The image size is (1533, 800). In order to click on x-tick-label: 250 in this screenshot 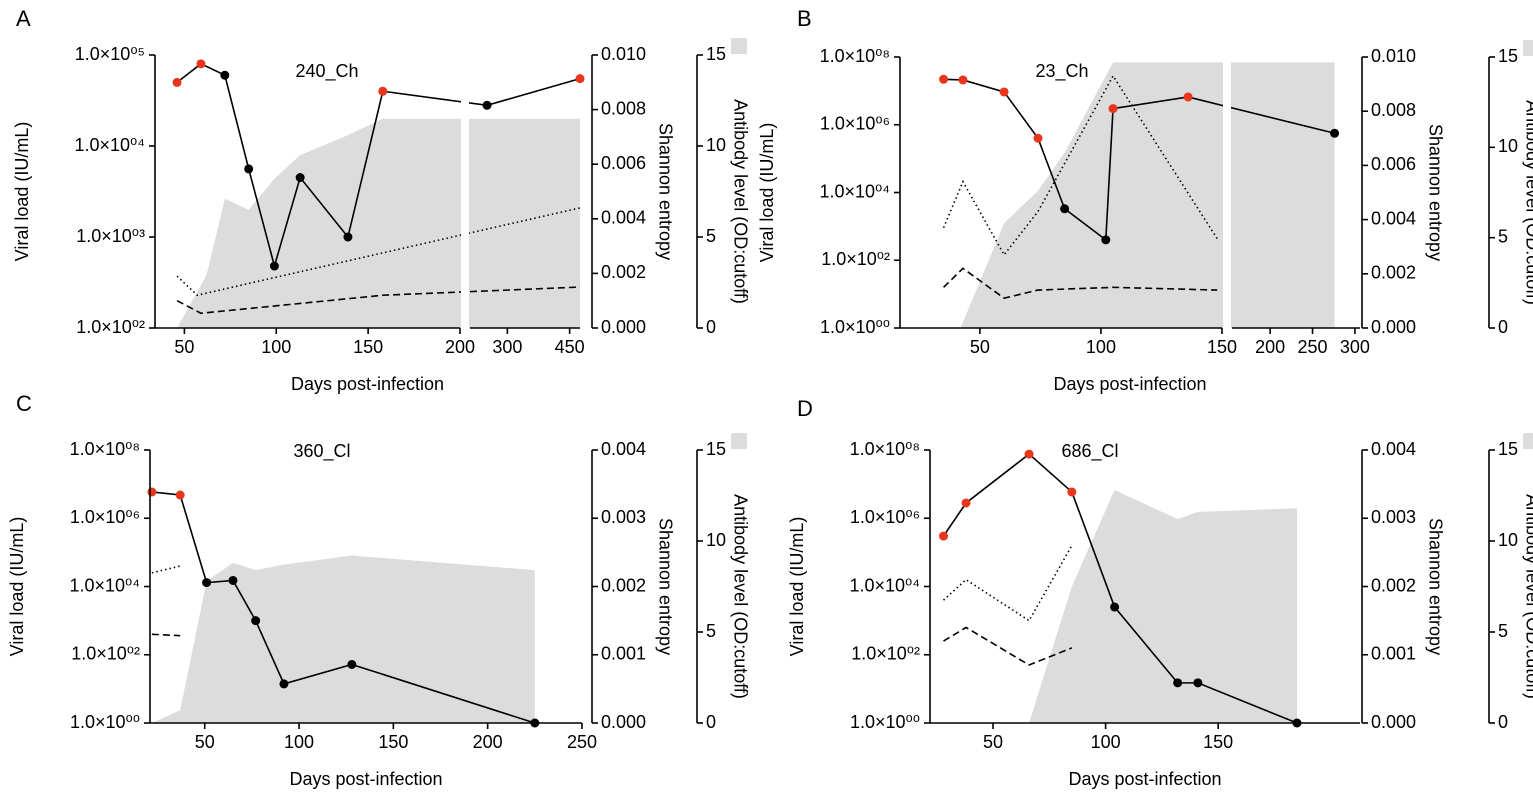, I will do `click(582, 742)`.